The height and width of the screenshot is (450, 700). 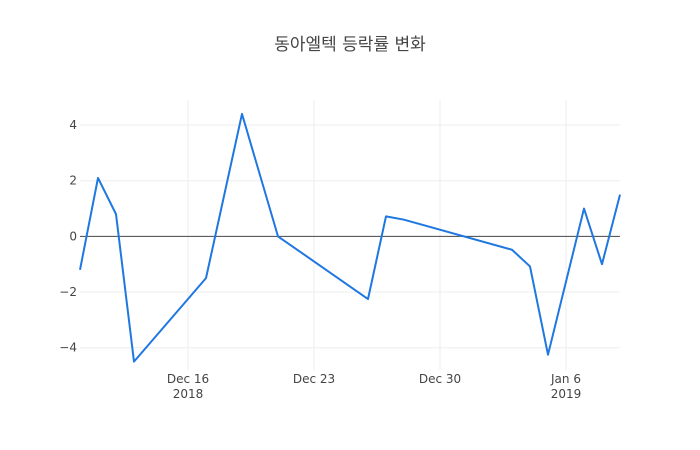 What do you see at coordinates (566, 394) in the screenshot?
I see `x-tick-year-label: 2019` at bounding box center [566, 394].